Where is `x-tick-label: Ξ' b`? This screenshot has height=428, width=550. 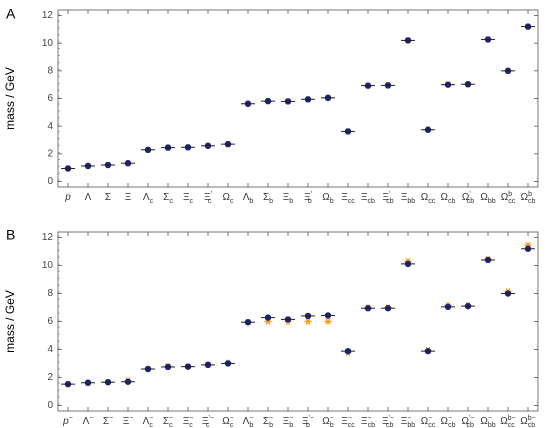 x-tick-label: Ξ' b is located at coordinates (308, 198).